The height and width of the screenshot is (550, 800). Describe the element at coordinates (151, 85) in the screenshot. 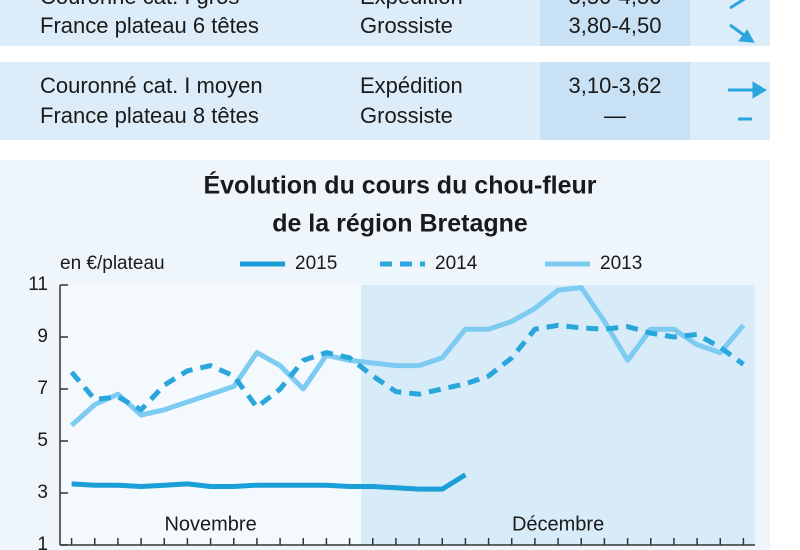

I see `table-cell: Couronné cat. I moyen` at that location.